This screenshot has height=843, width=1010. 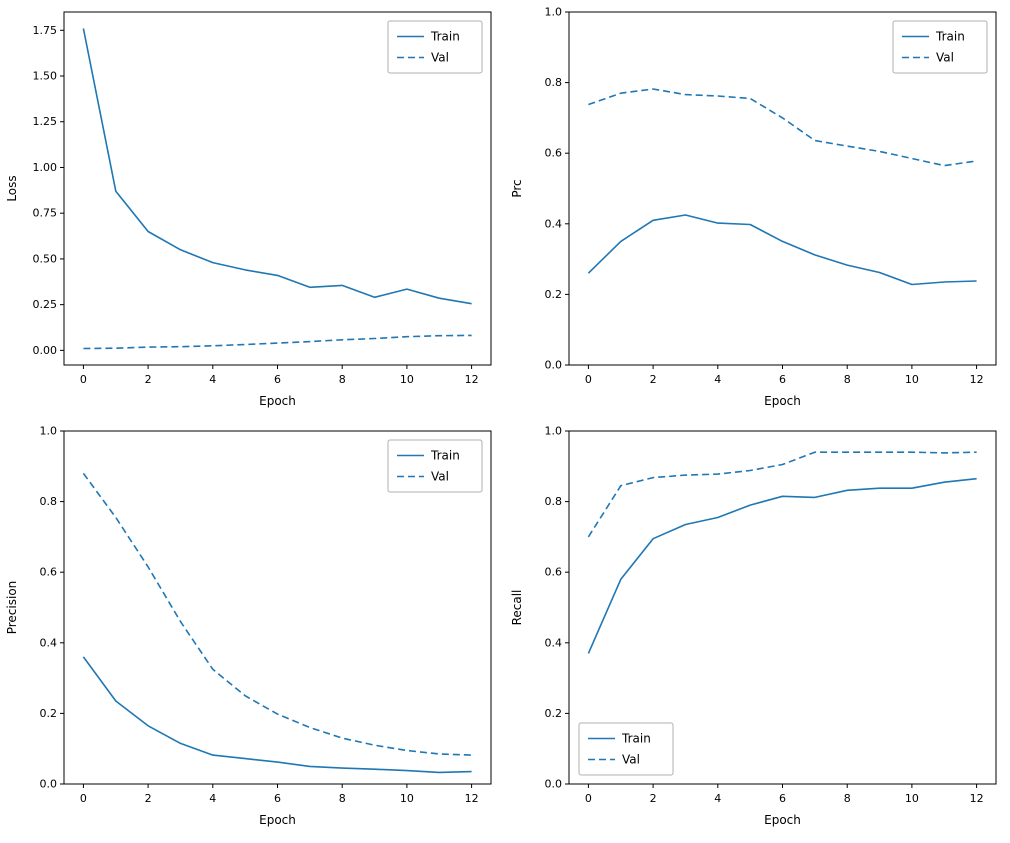 I want to click on y-tick-label: 1.25, so click(x=45, y=121).